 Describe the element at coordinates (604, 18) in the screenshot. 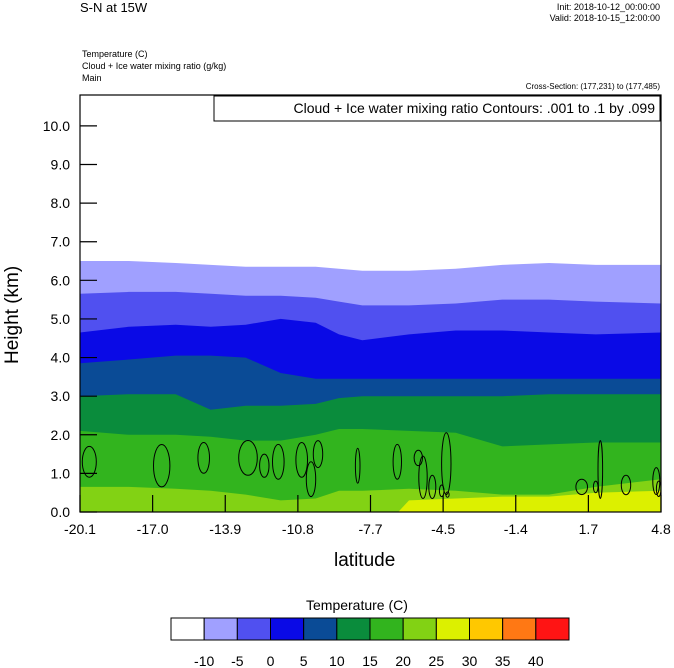

I see `valid-time-label: Valid: 2018-10-15_12:00:00` at that location.